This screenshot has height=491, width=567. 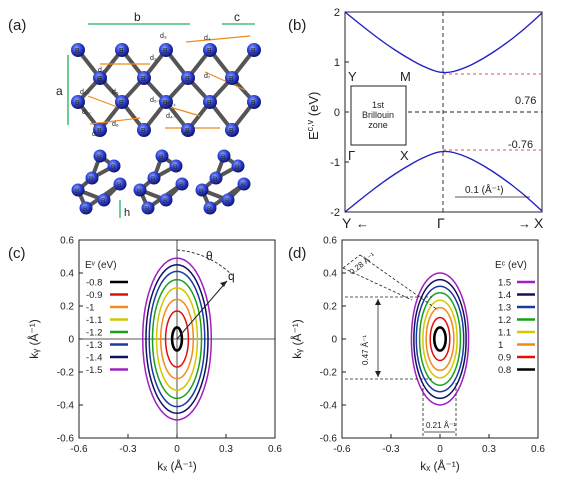 I want to click on distance-arrow, so click(x=218, y=39).